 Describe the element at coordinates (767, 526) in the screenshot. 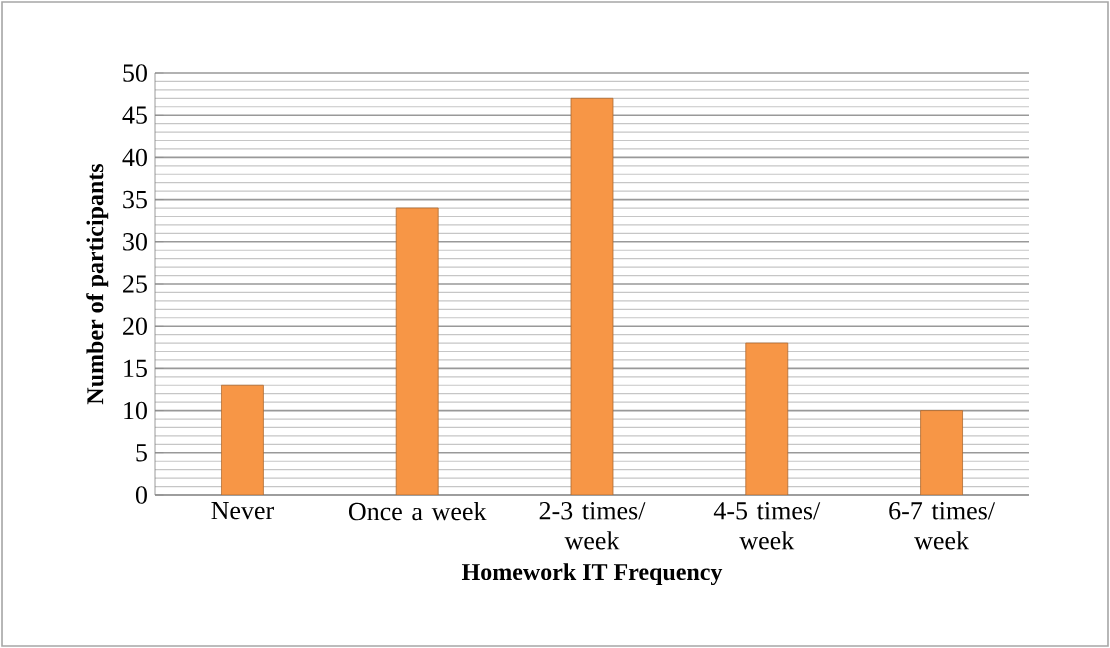

I see `x-tick-label: 4-5 times/ week` at that location.